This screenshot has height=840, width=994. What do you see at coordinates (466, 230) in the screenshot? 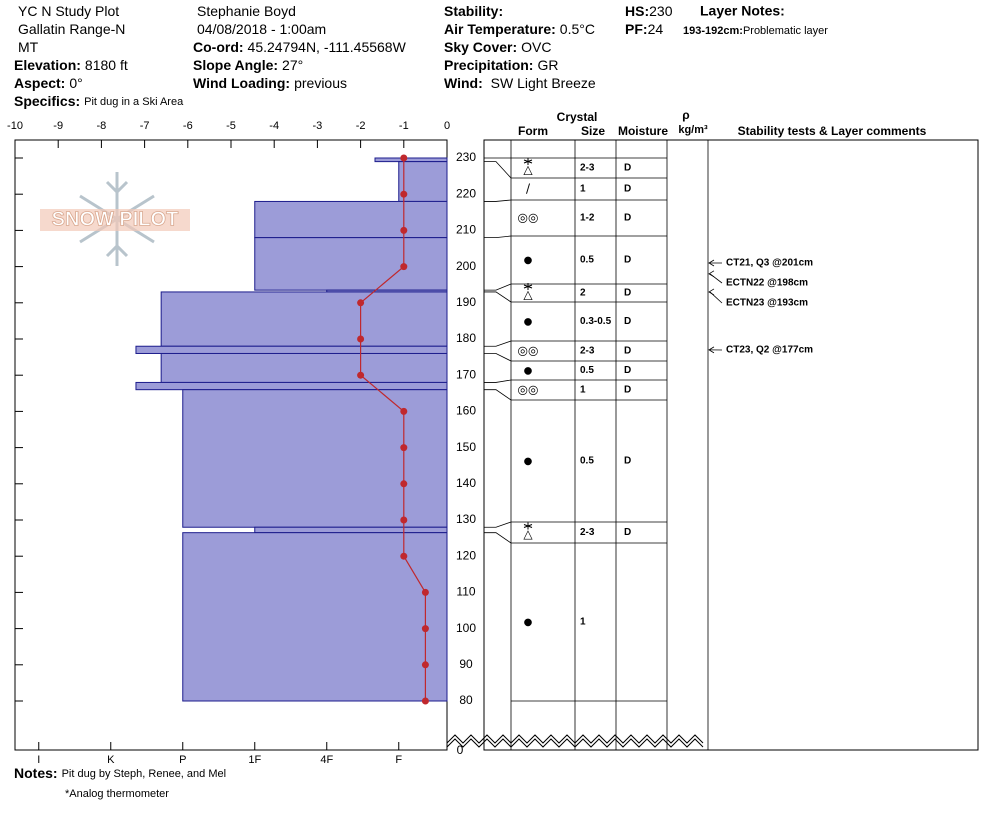
I see `depth-tick-label: 210` at bounding box center [466, 230].